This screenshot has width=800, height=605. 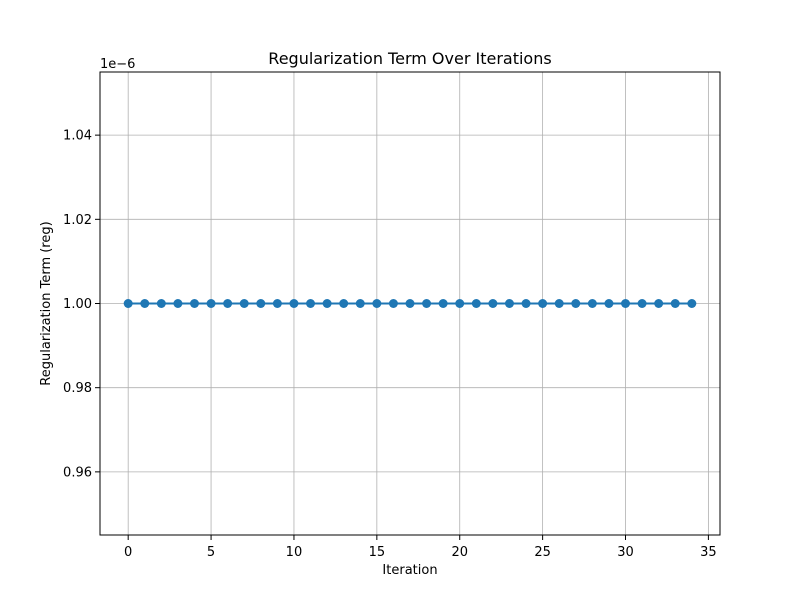 What do you see at coordinates (77, 388) in the screenshot?
I see `y-tick-label: 0.98` at bounding box center [77, 388].